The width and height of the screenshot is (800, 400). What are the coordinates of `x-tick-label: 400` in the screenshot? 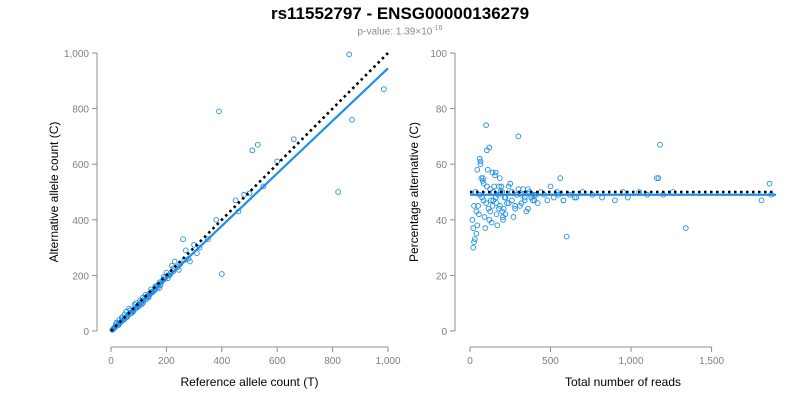 It's located at (221, 361).